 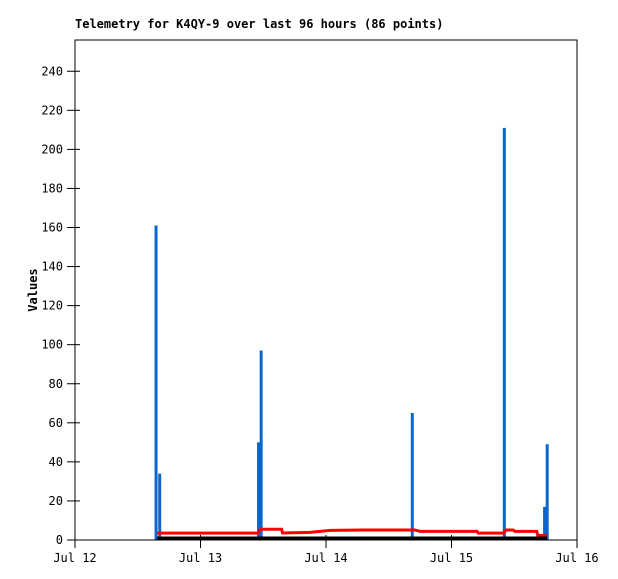 What do you see at coordinates (200, 558) in the screenshot?
I see `x-tick-label: Jul 13` at bounding box center [200, 558].